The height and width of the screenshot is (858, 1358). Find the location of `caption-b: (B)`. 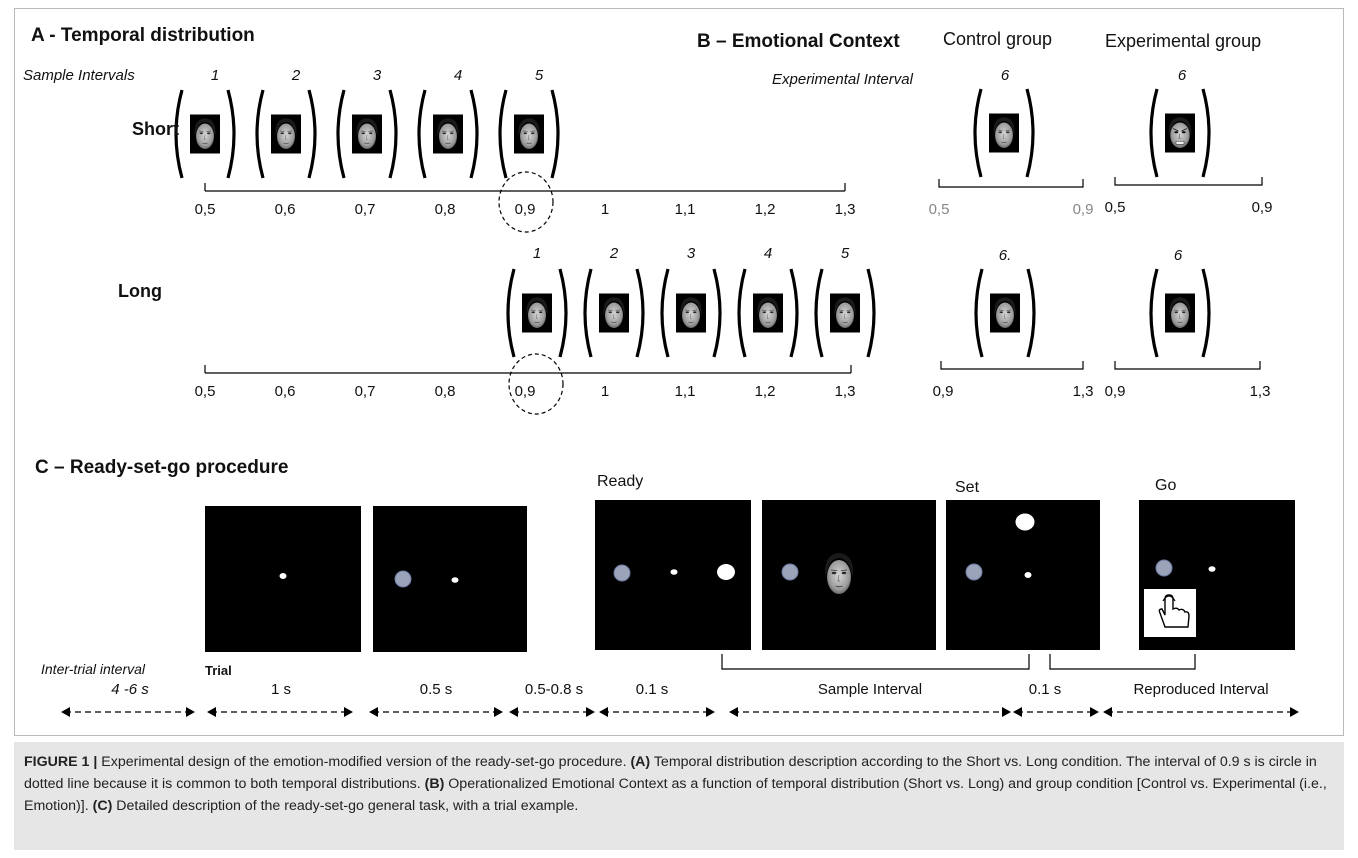

caption-b: (B) is located at coordinates (434, 784).